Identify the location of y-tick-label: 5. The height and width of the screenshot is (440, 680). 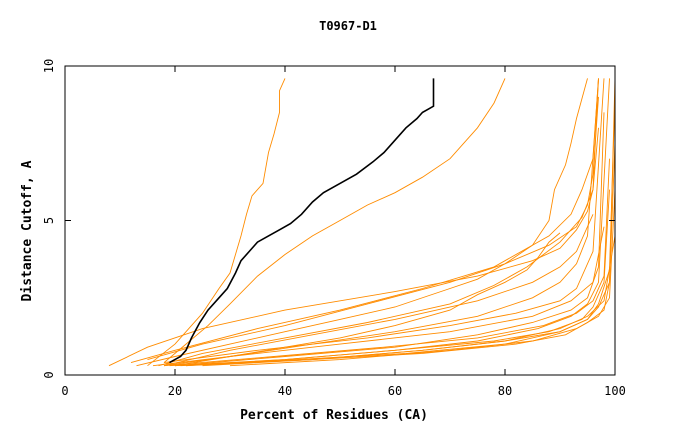
(49, 220).